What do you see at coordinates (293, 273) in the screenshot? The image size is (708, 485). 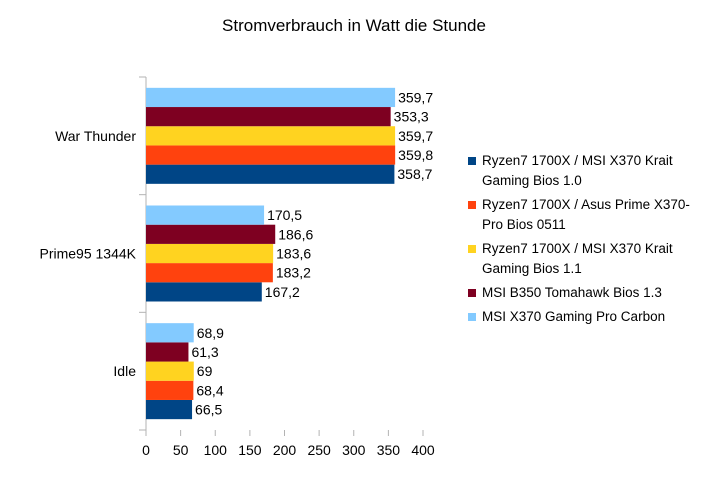 I see `data-label: 183,2` at bounding box center [293, 273].